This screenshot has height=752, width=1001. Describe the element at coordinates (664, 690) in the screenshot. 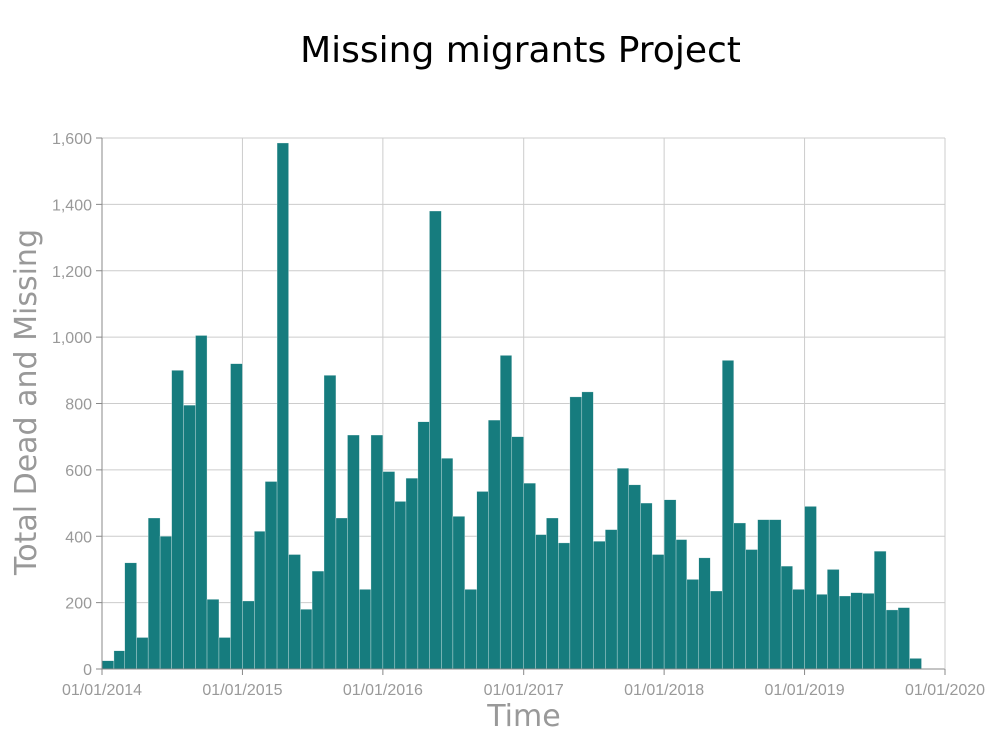

I see `x-tick-label: 01/01/2018` at that location.